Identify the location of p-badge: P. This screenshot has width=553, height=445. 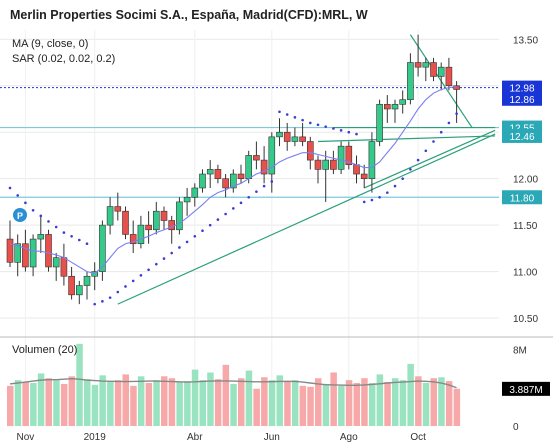
(20, 215).